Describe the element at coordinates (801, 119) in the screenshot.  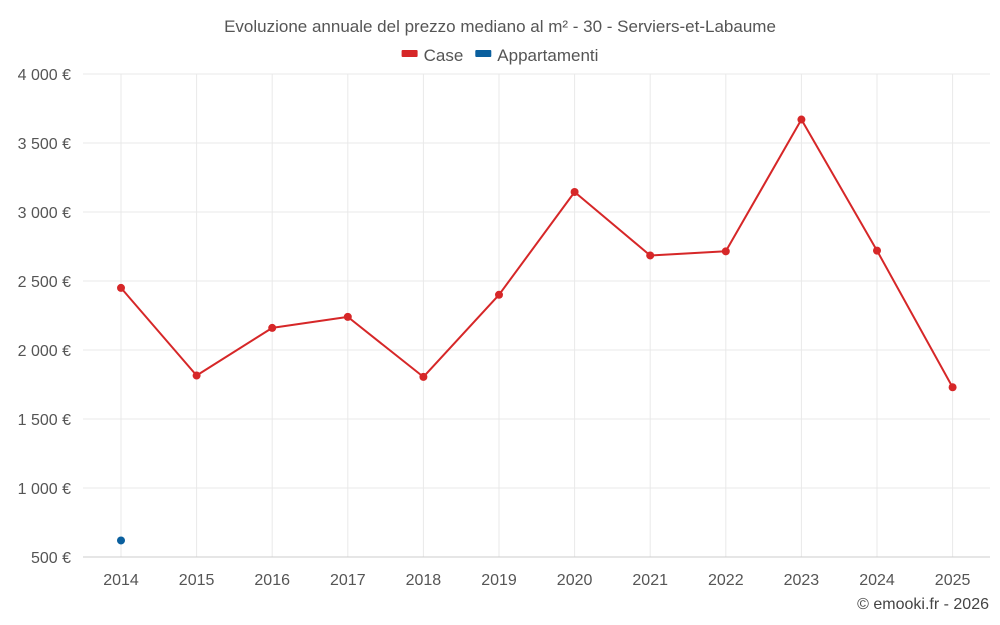
I see `data-point-case-2023` at that location.